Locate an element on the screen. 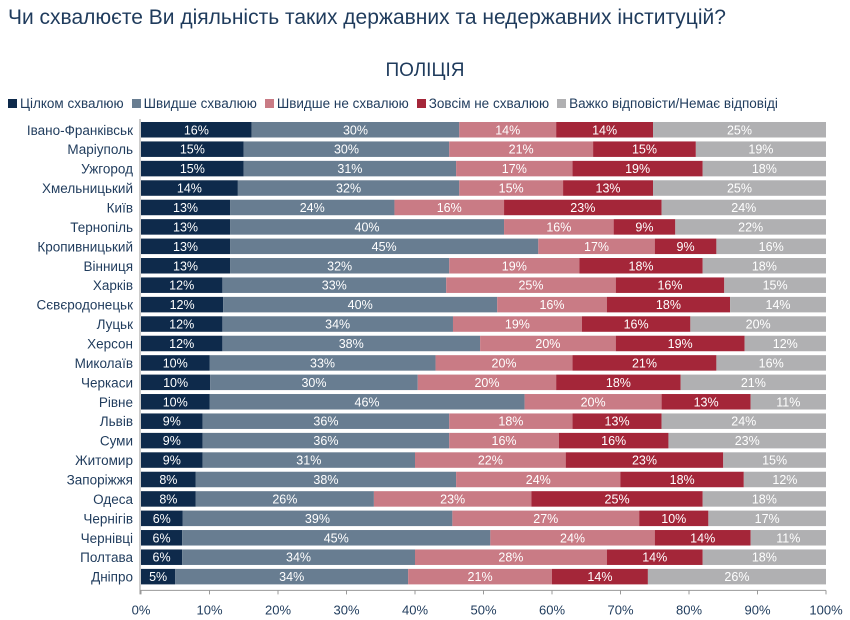  category-label: Суми is located at coordinates (116, 441).